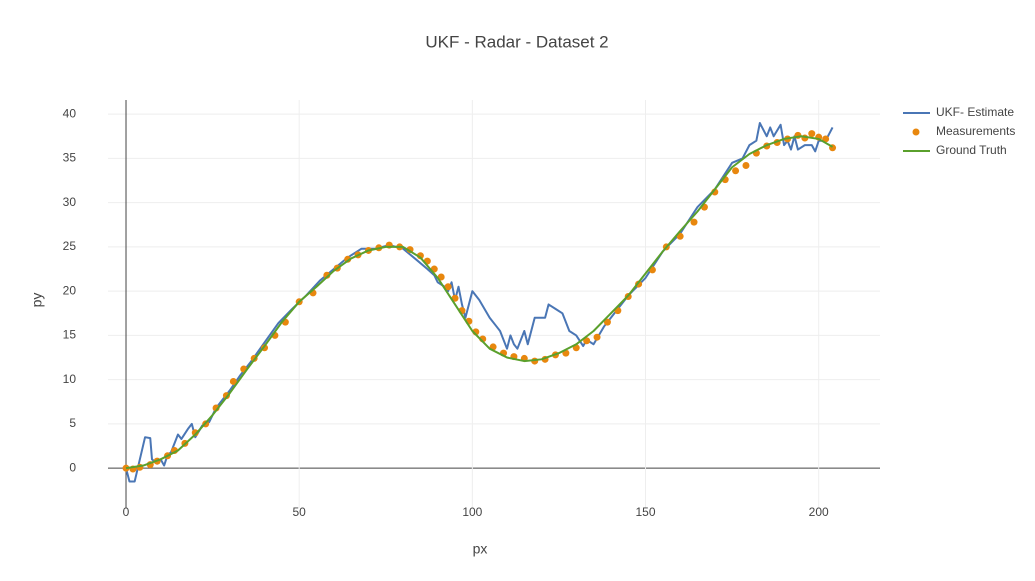  I want to click on y-axis-title: py, so click(37, 300).